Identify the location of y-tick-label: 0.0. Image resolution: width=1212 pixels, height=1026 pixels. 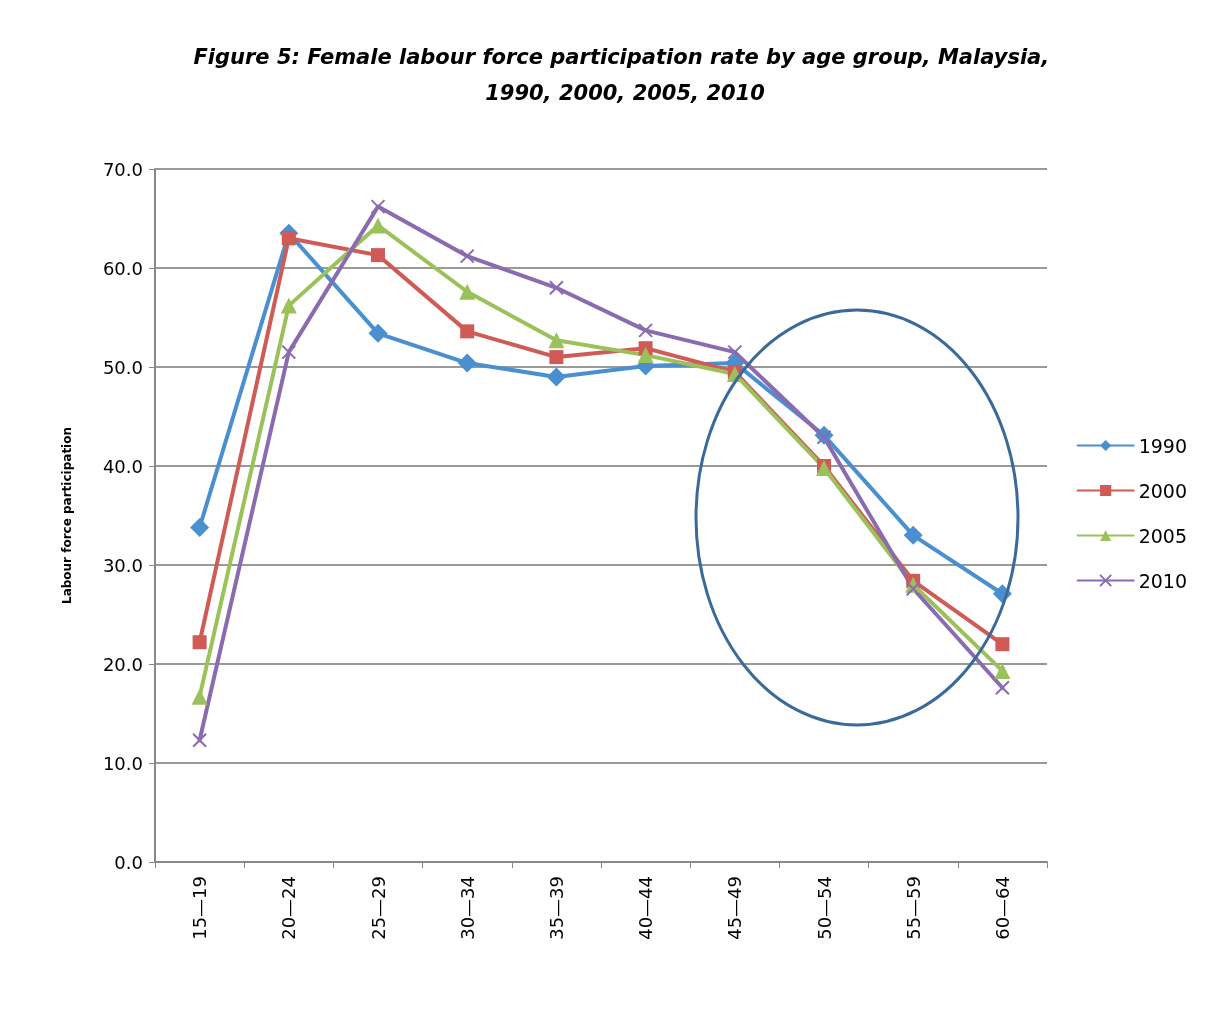
(128, 862).